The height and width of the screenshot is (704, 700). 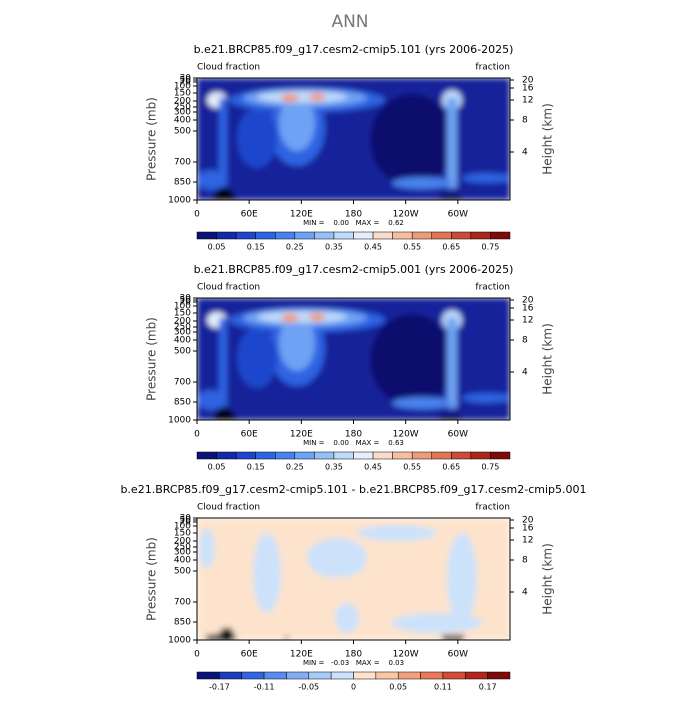 What do you see at coordinates (353, 223) in the screenshot?
I see `stats: MIN = 0.00 MAX = 0.62` at bounding box center [353, 223].